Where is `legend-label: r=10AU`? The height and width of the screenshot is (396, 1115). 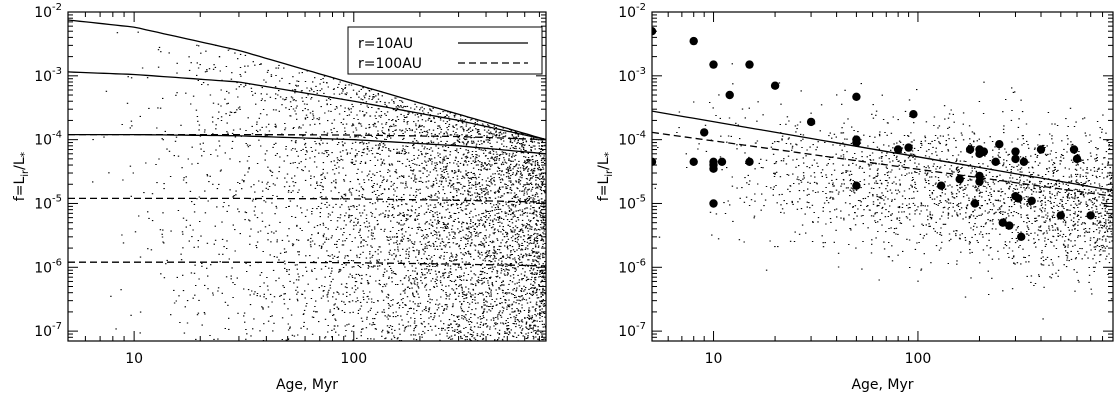
legend-label: r=10AU is located at coordinates (385, 44).